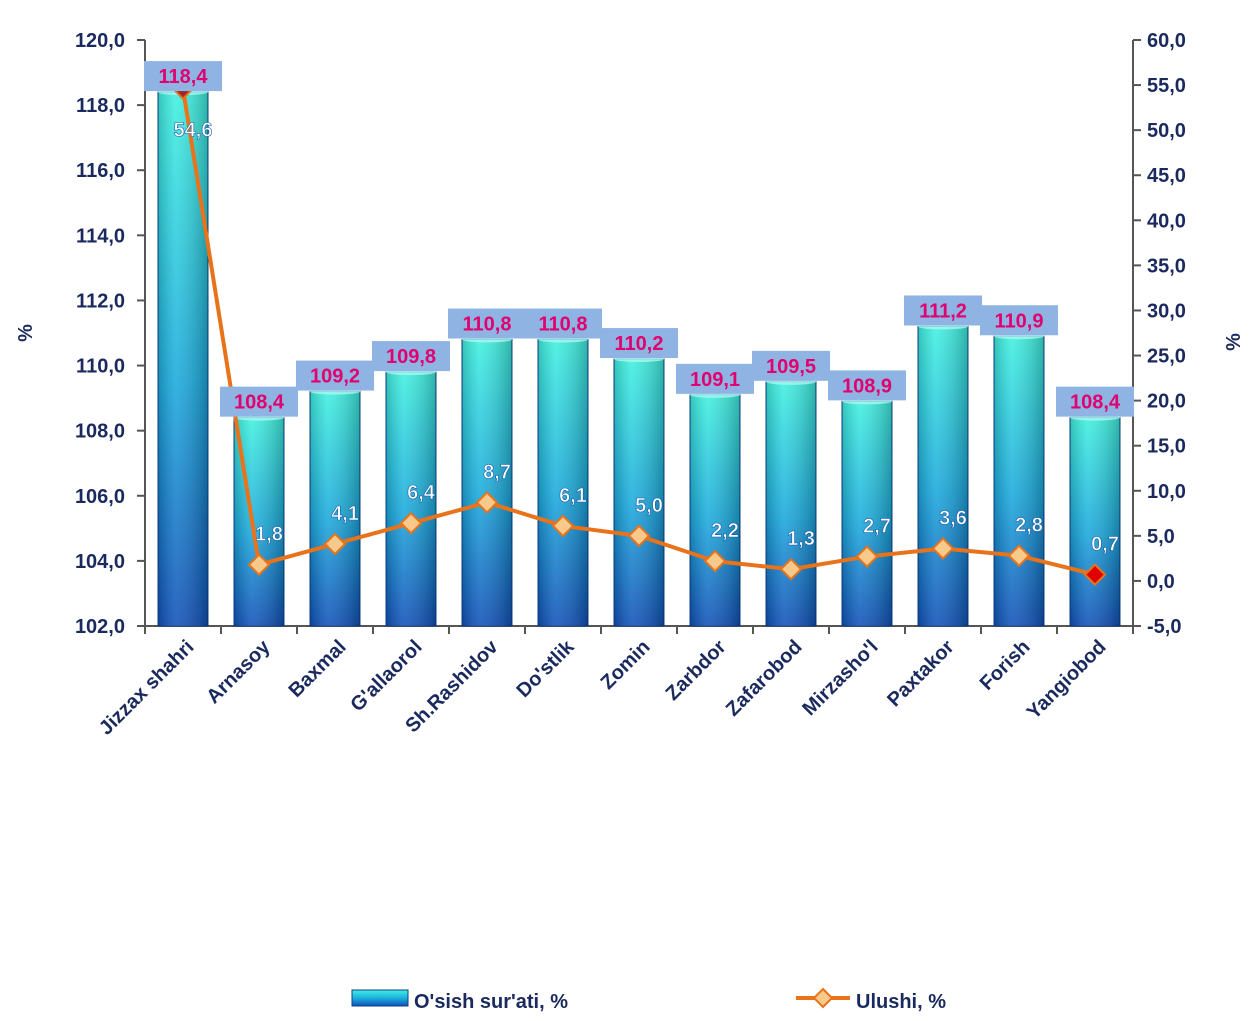 The height and width of the screenshot is (1021, 1249). Describe the element at coordinates (100, 106) in the screenshot. I see `left-axis-tick-label: 118,0` at that location.